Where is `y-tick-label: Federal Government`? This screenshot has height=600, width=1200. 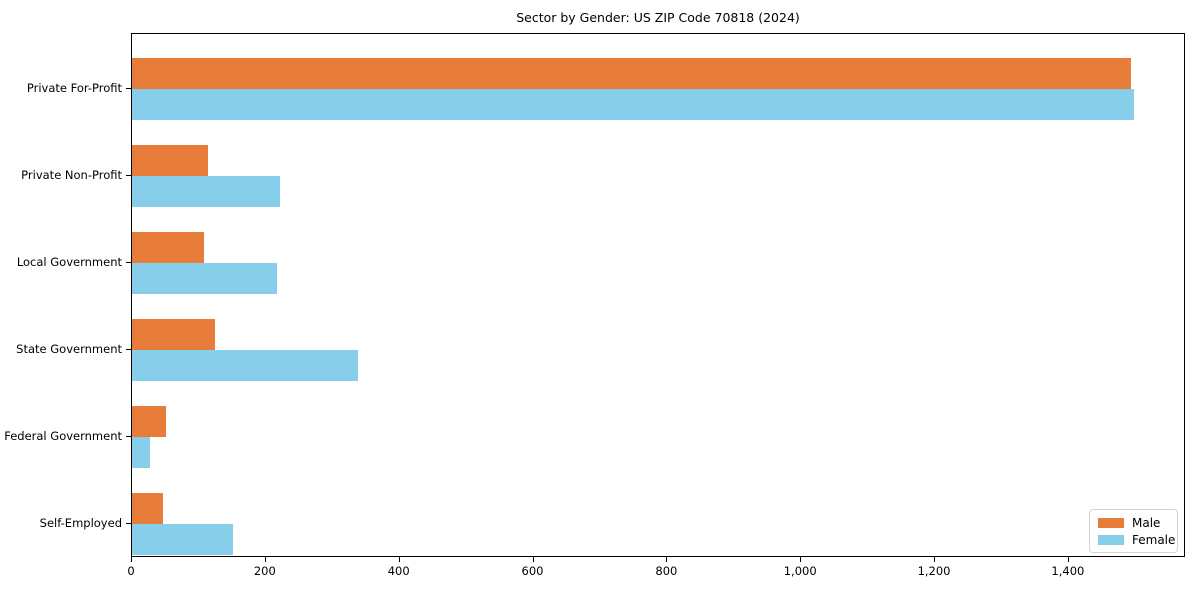 y-tick-label: Federal Government is located at coordinates (63, 435).